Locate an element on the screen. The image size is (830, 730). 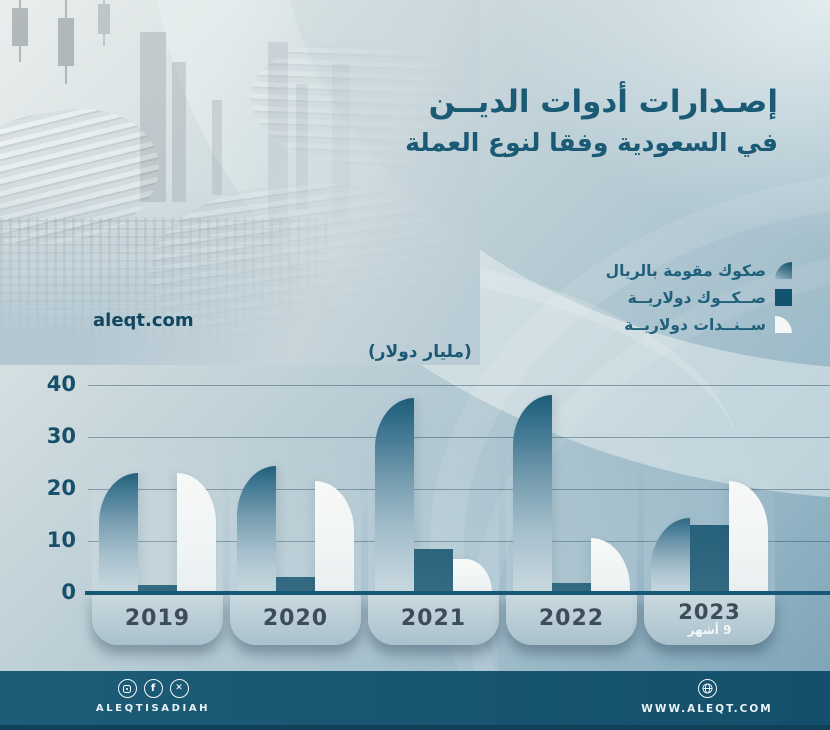
footer-bar: f ✕ ALEQTISADIAH WWW.ALEQT.COM is located at coordinates (415, 700).